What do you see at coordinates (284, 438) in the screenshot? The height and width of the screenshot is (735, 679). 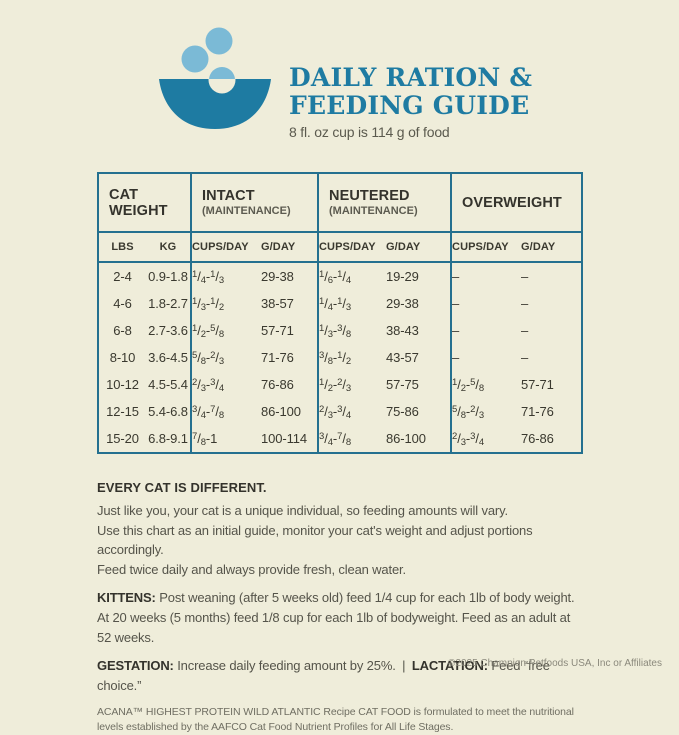 I see `table-cell: 100-114` at bounding box center [284, 438].